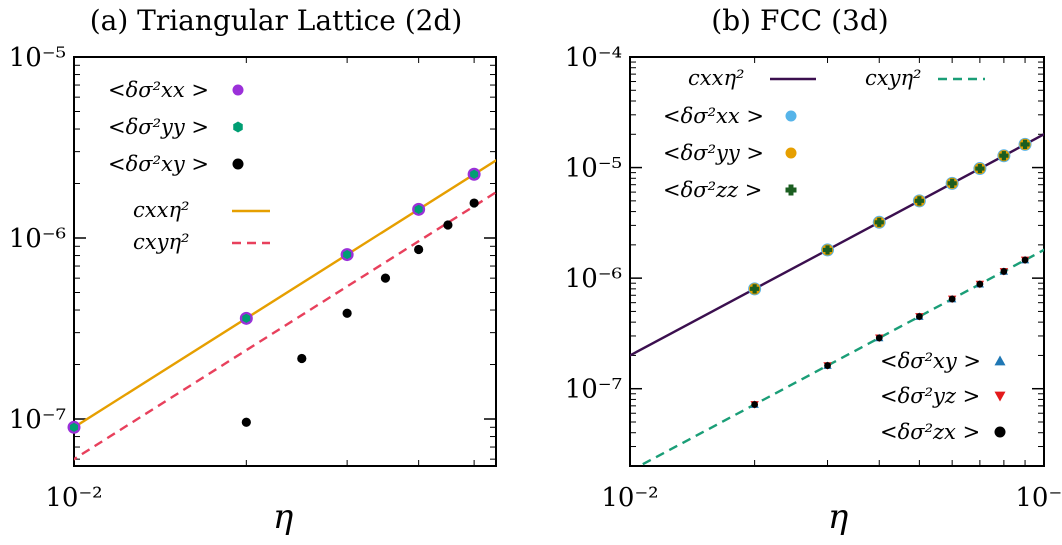  What do you see at coordinates (283, 517) in the screenshot?
I see `panel-a-xlabel: η` at bounding box center [283, 517].